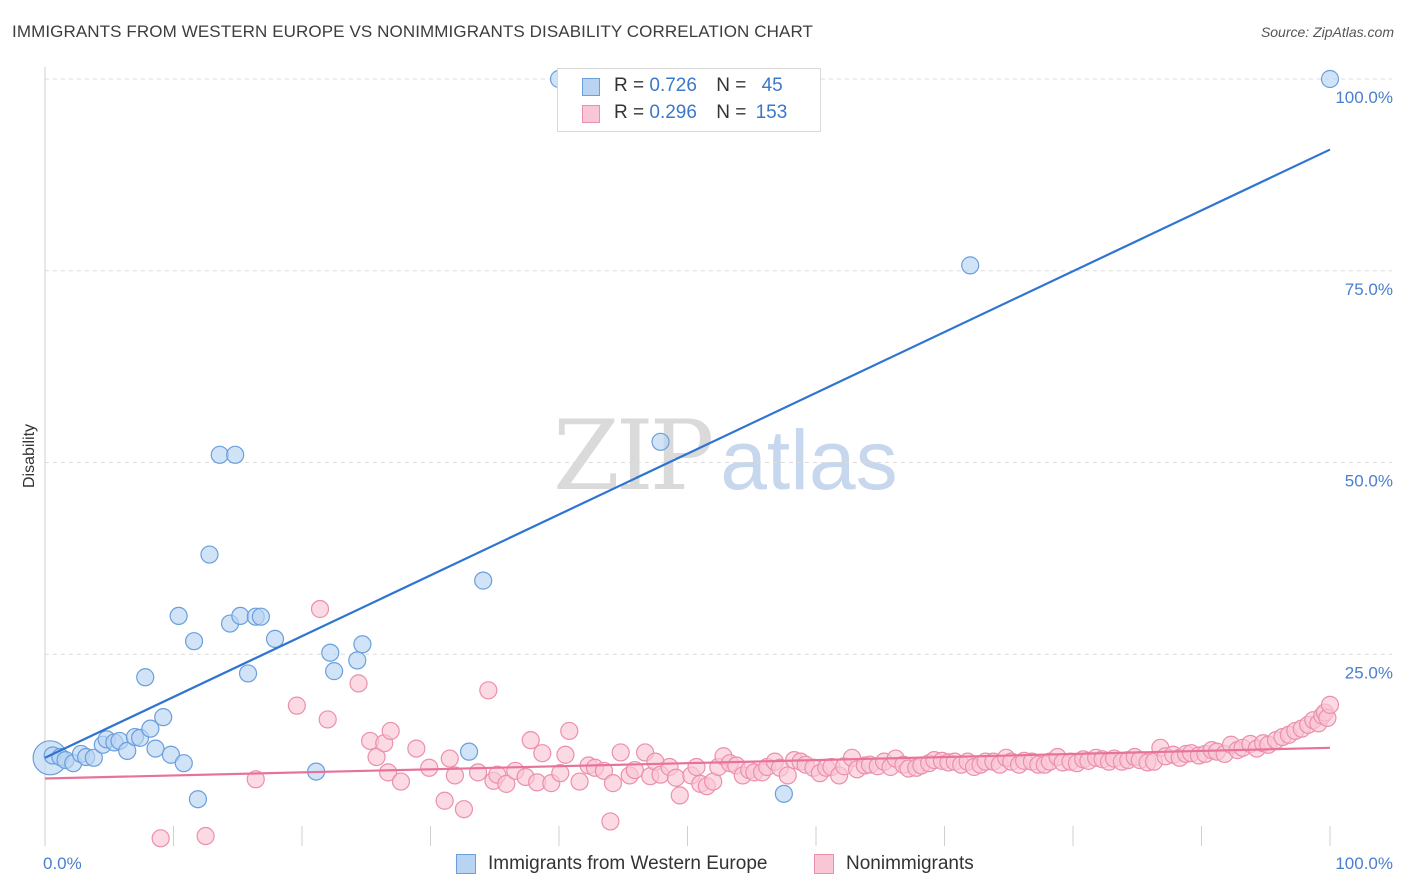 The width and height of the screenshot is (1406, 892). Describe the element at coordinates (466, 864) in the screenshot. I see `bottom-legend-swatch-blue` at that location.